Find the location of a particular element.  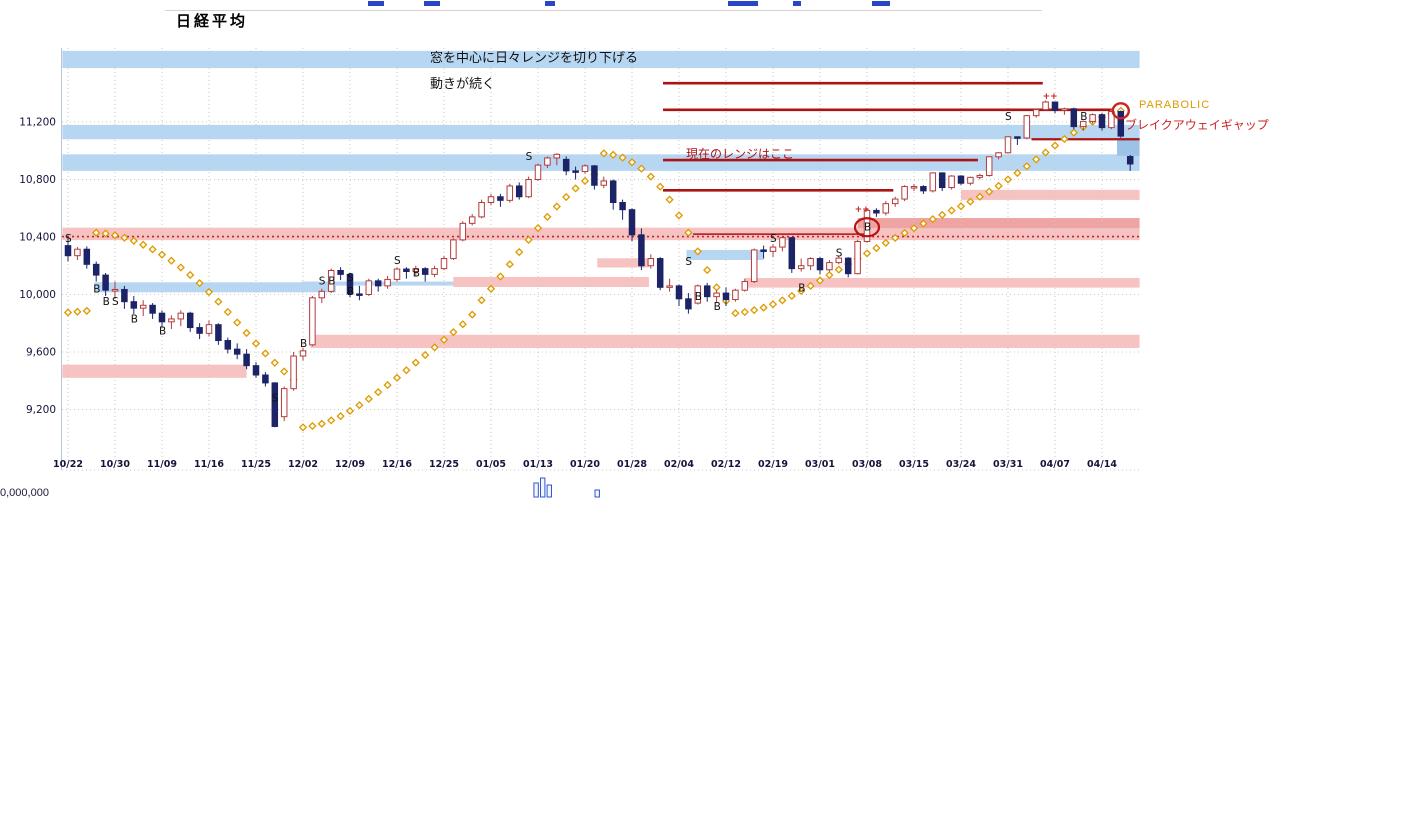

x-axis-label: 10/22 is located at coordinates (68, 464).